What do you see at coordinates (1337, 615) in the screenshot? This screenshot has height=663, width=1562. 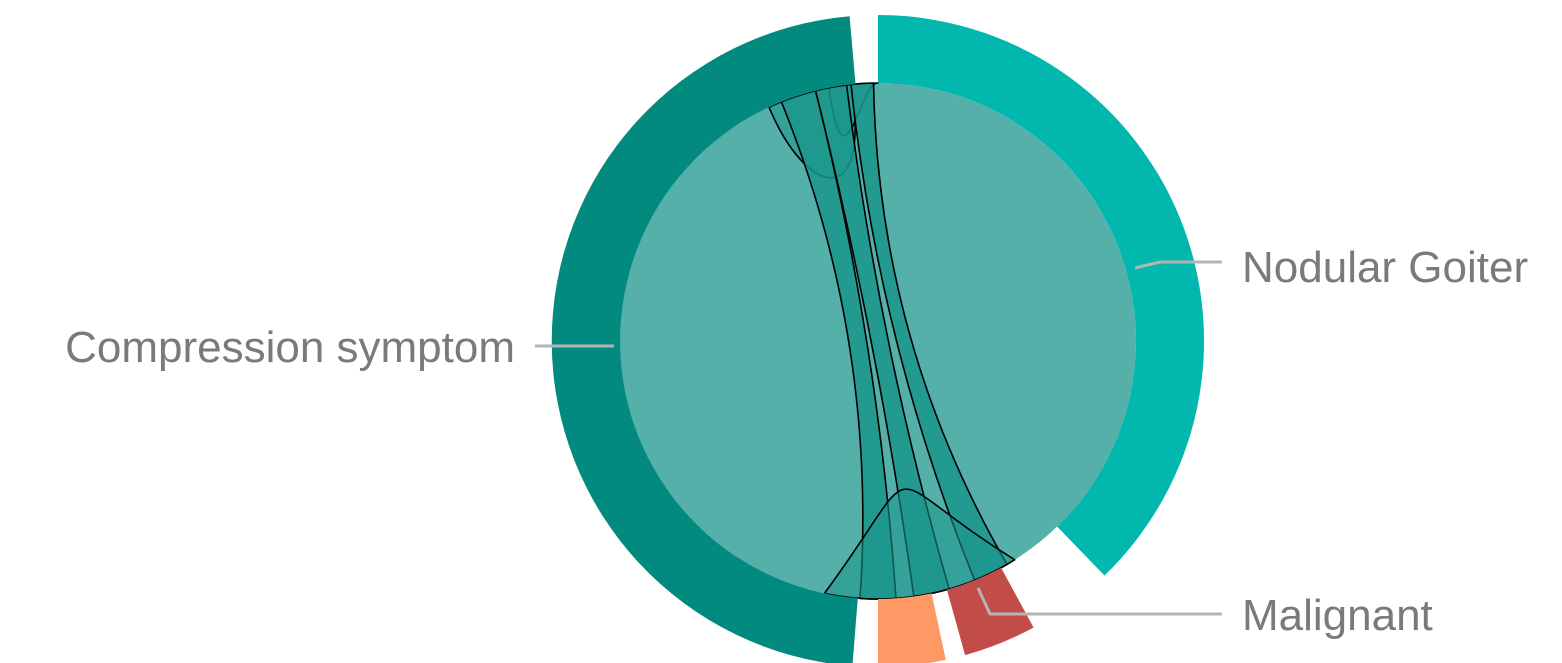 I see `label-malignant: Malignant` at bounding box center [1337, 615].